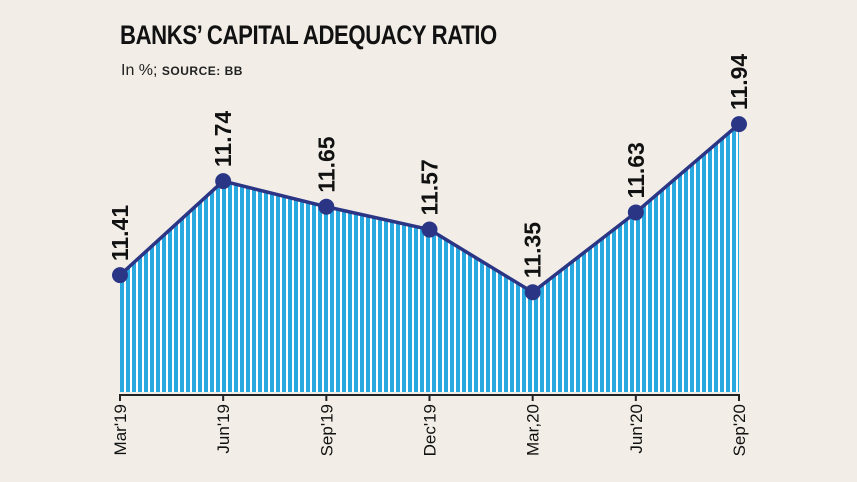  Describe the element at coordinates (636, 429) in the screenshot. I see `x-tick-label: Jun'20` at that location.